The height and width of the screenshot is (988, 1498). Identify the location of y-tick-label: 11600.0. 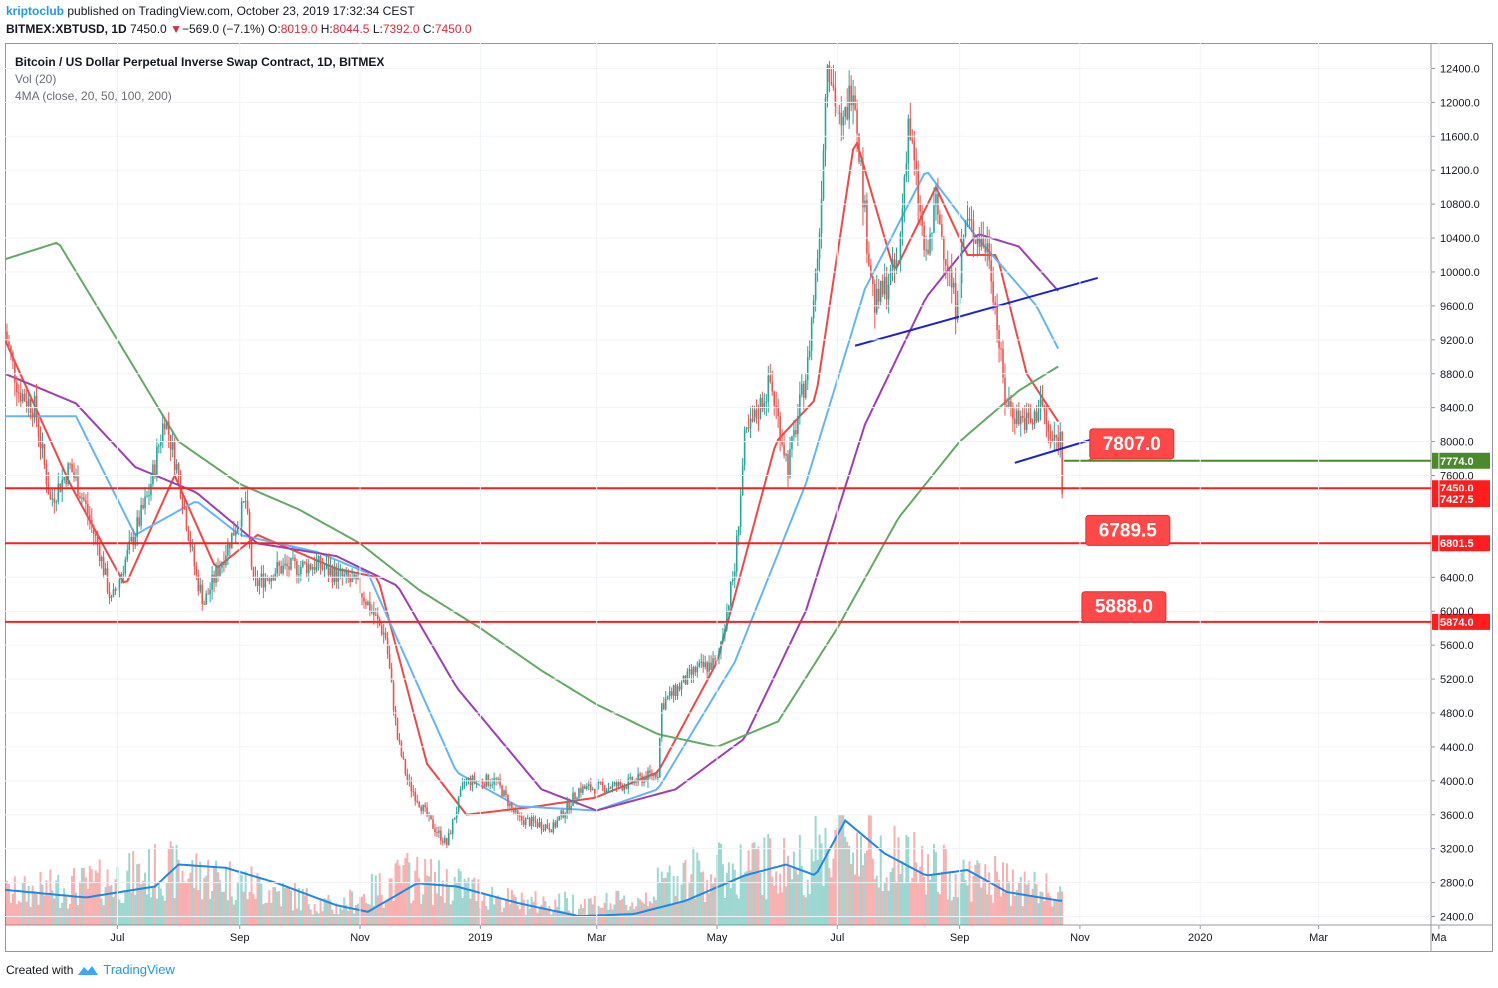
(1459, 137).